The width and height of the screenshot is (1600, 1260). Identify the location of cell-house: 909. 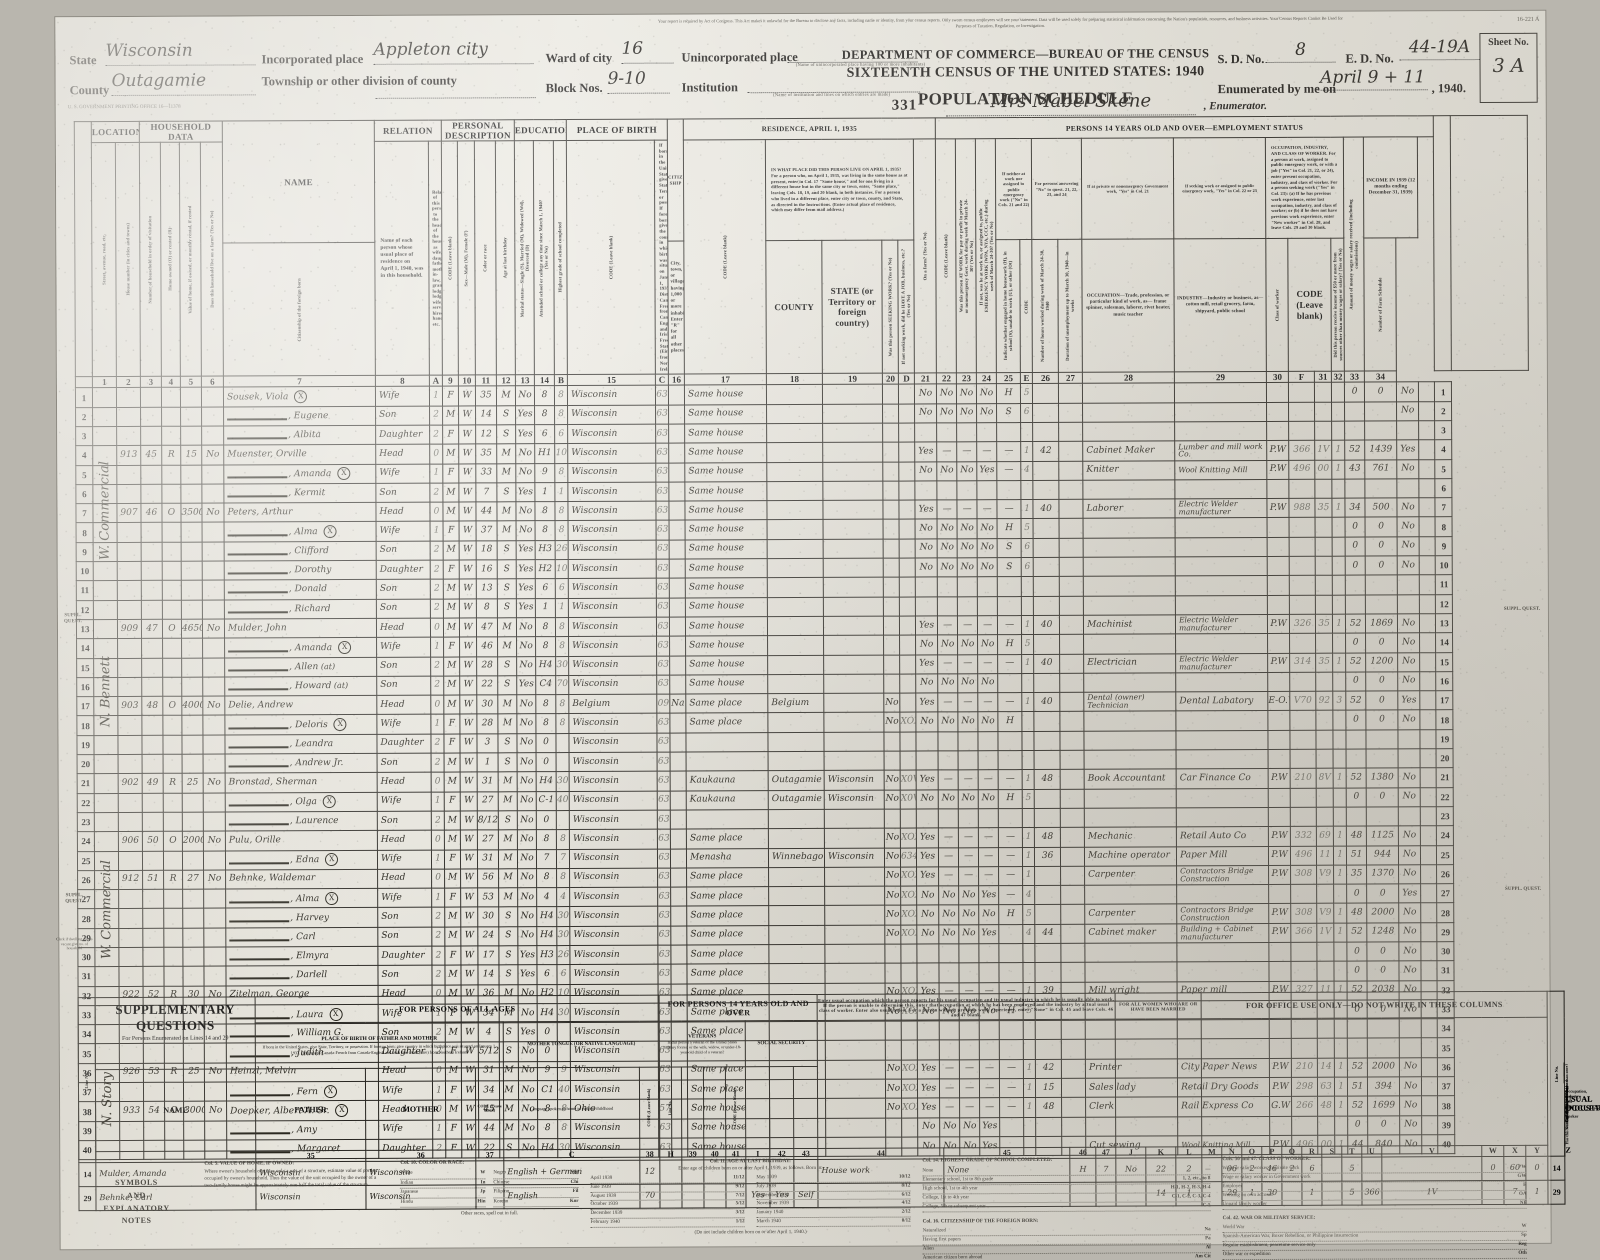
(129, 629).